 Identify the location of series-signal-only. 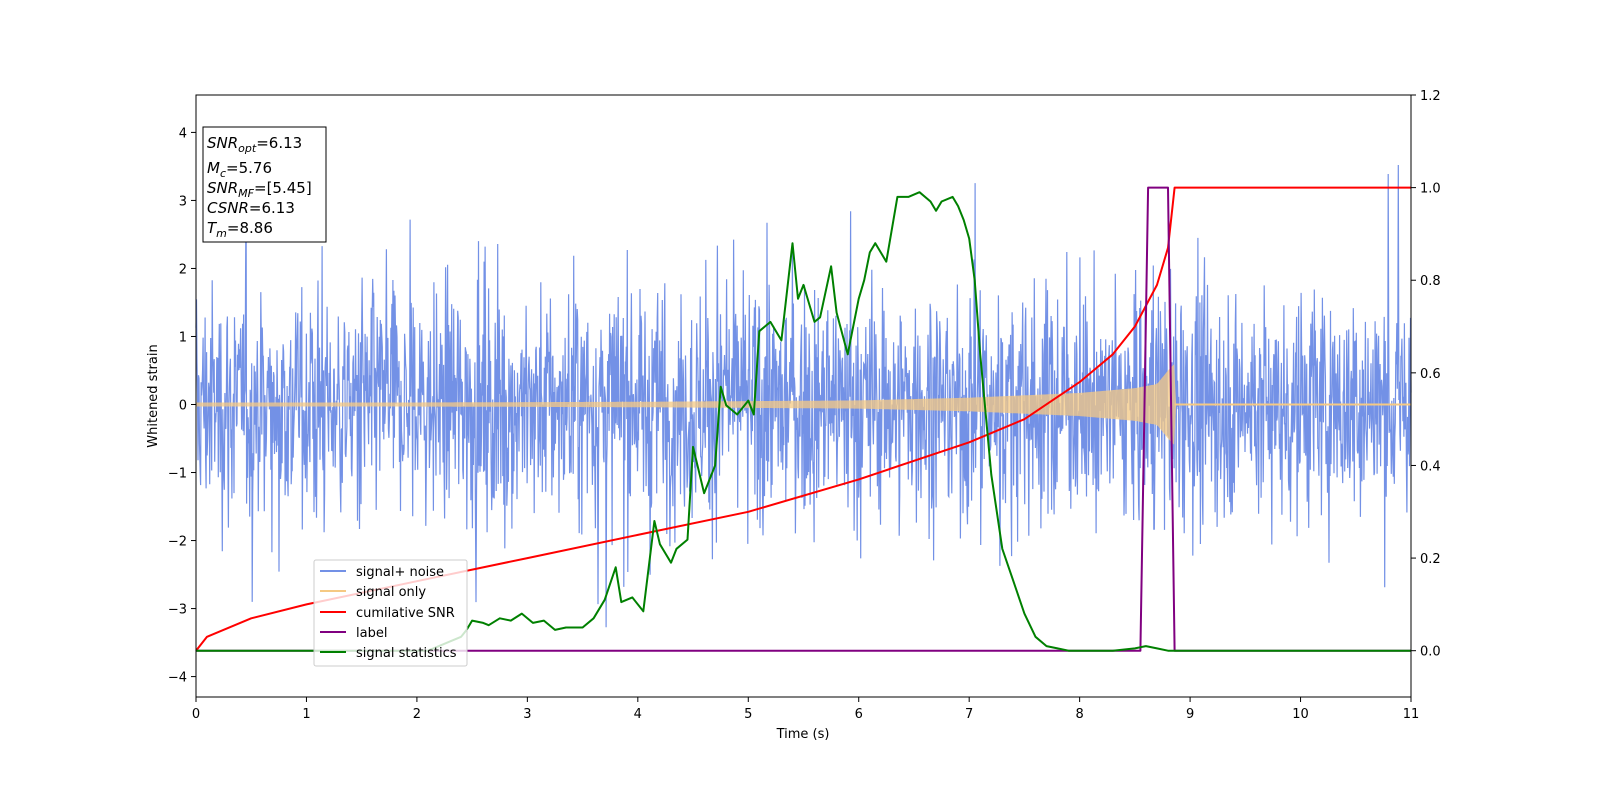
(803, 404).